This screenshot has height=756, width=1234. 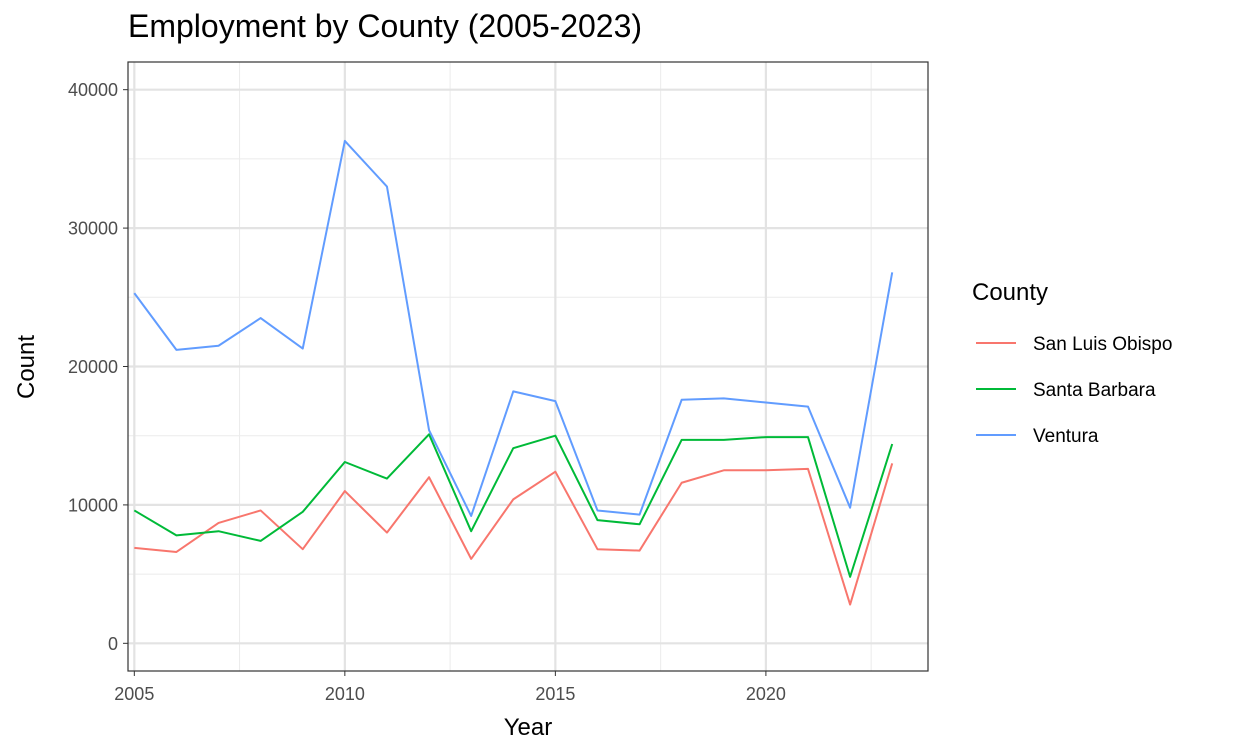 What do you see at coordinates (93, 90) in the screenshot?
I see `y-tick-label: 40000` at bounding box center [93, 90].